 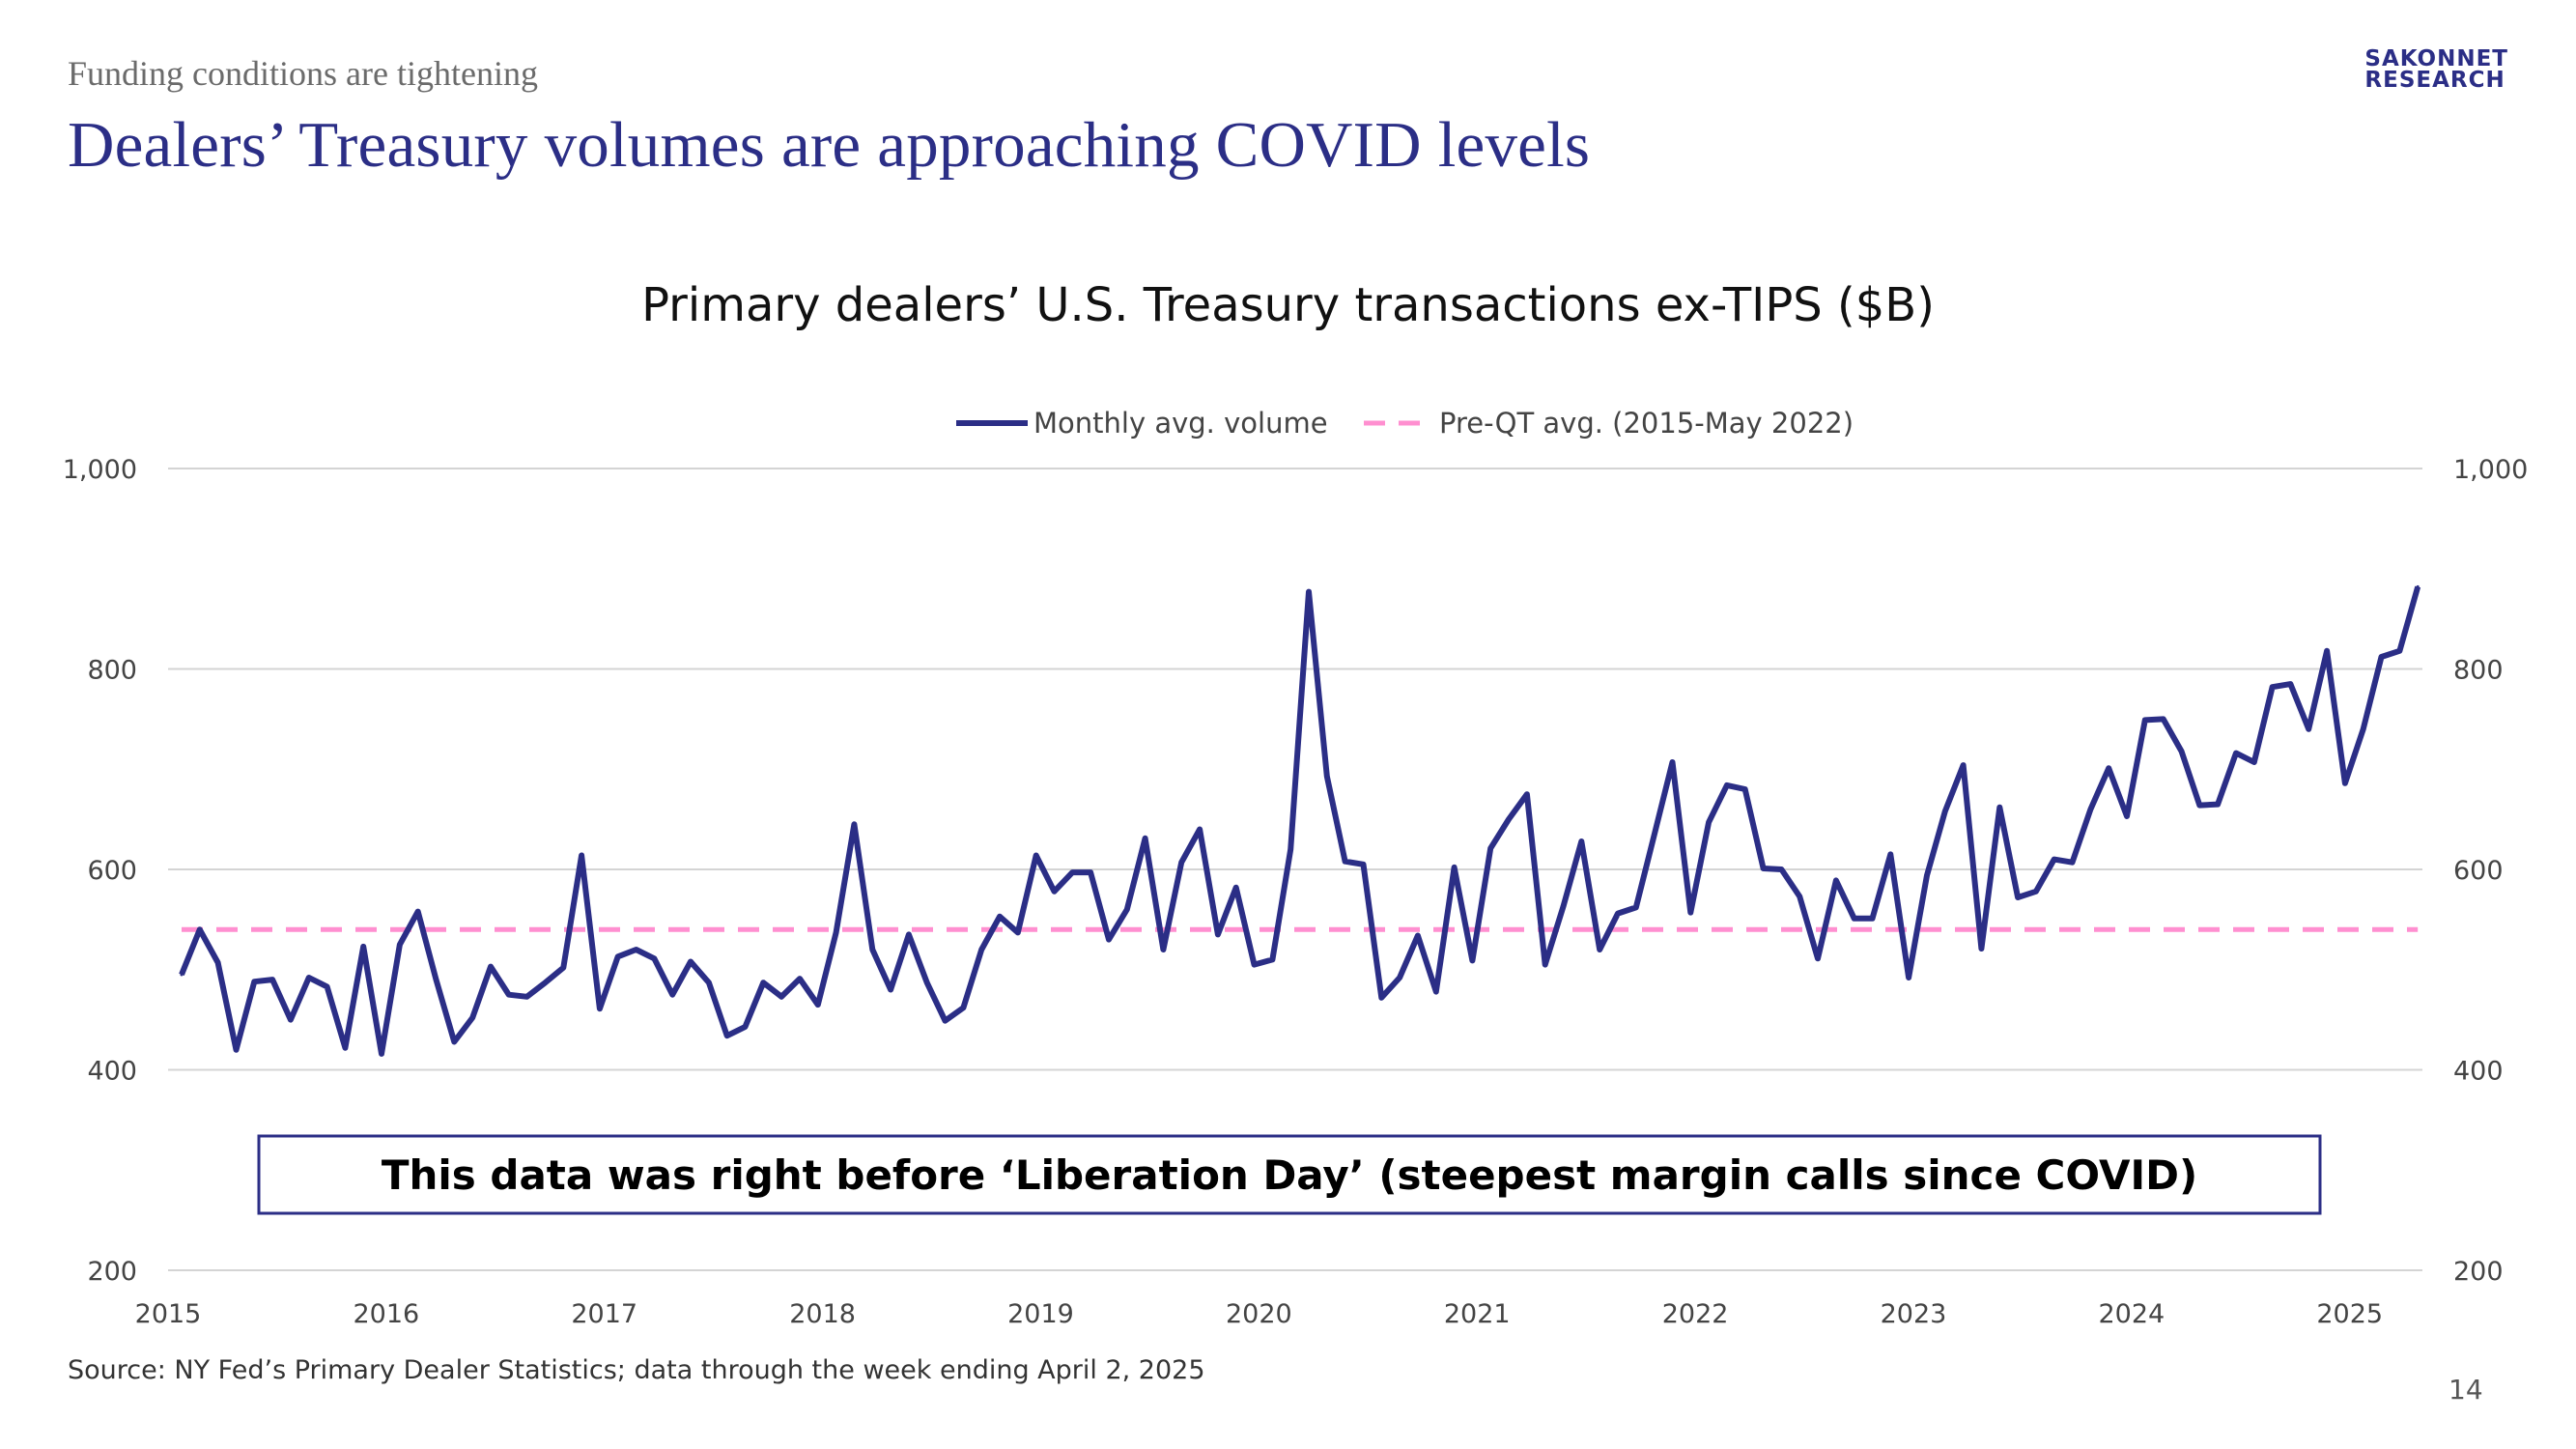 I want to click on legend-label-monthly-avg-volume: Monthly avg. volume, so click(x=1180, y=423).